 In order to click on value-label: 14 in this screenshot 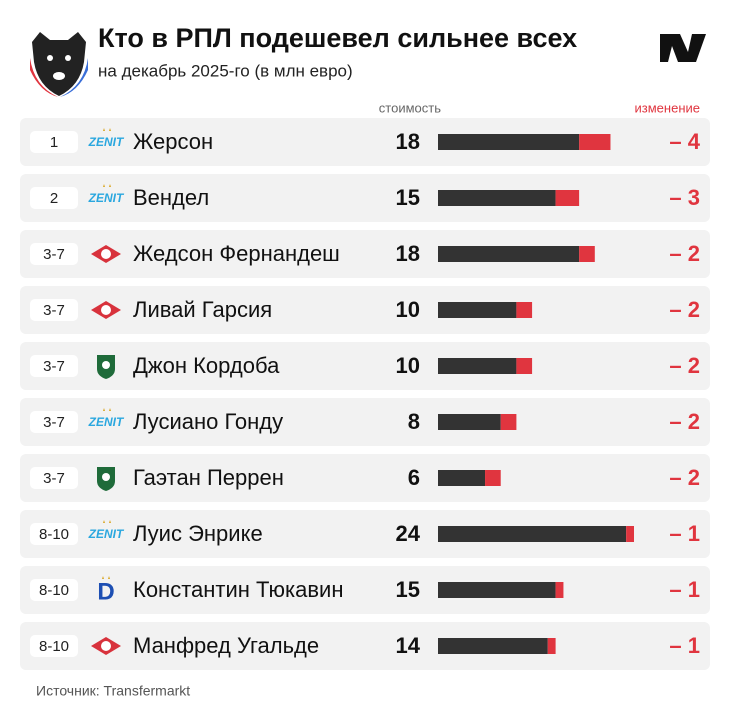, I will do `click(408, 645)`.